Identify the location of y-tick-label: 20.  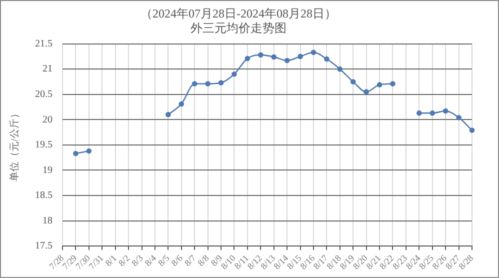
(47, 120).